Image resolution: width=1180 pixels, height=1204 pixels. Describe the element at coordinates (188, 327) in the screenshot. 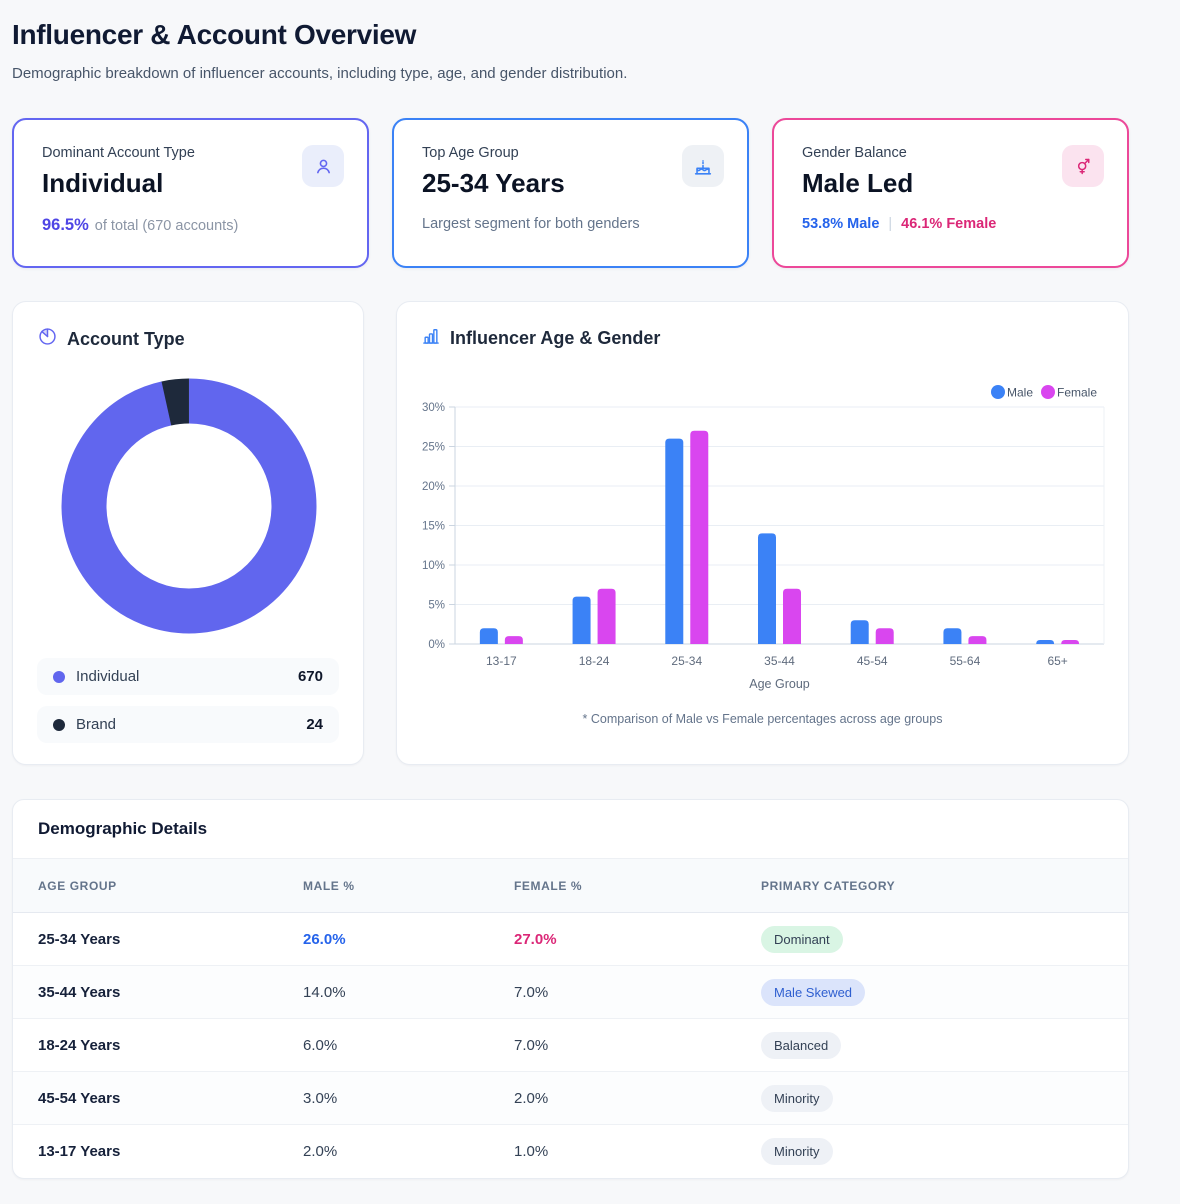

I see `account-type-header: Account Type` at that location.